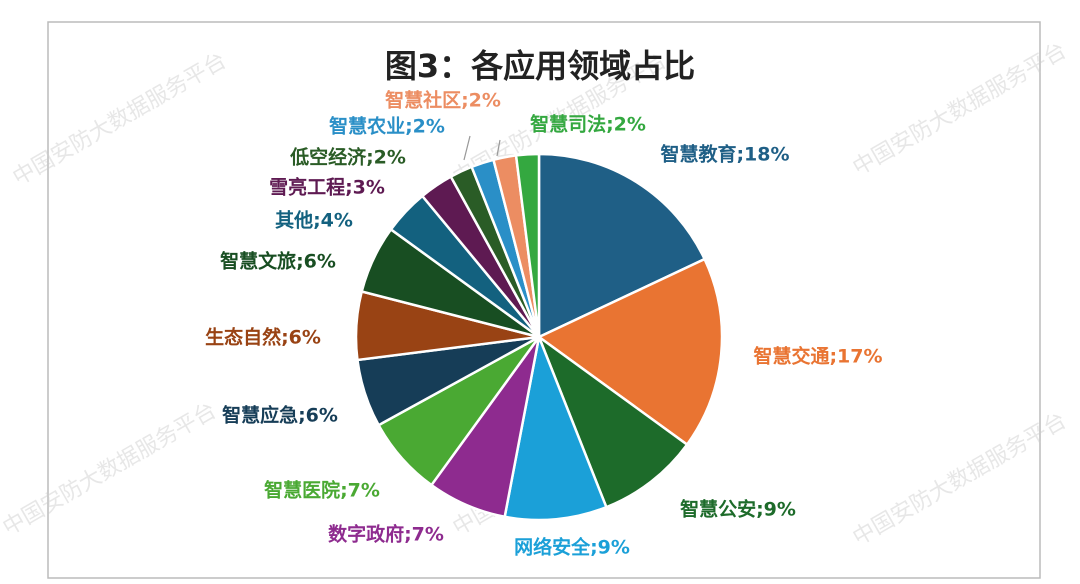  What do you see at coordinates (387, 126) in the screenshot?
I see `data-label: 智慧农业;2%` at bounding box center [387, 126].